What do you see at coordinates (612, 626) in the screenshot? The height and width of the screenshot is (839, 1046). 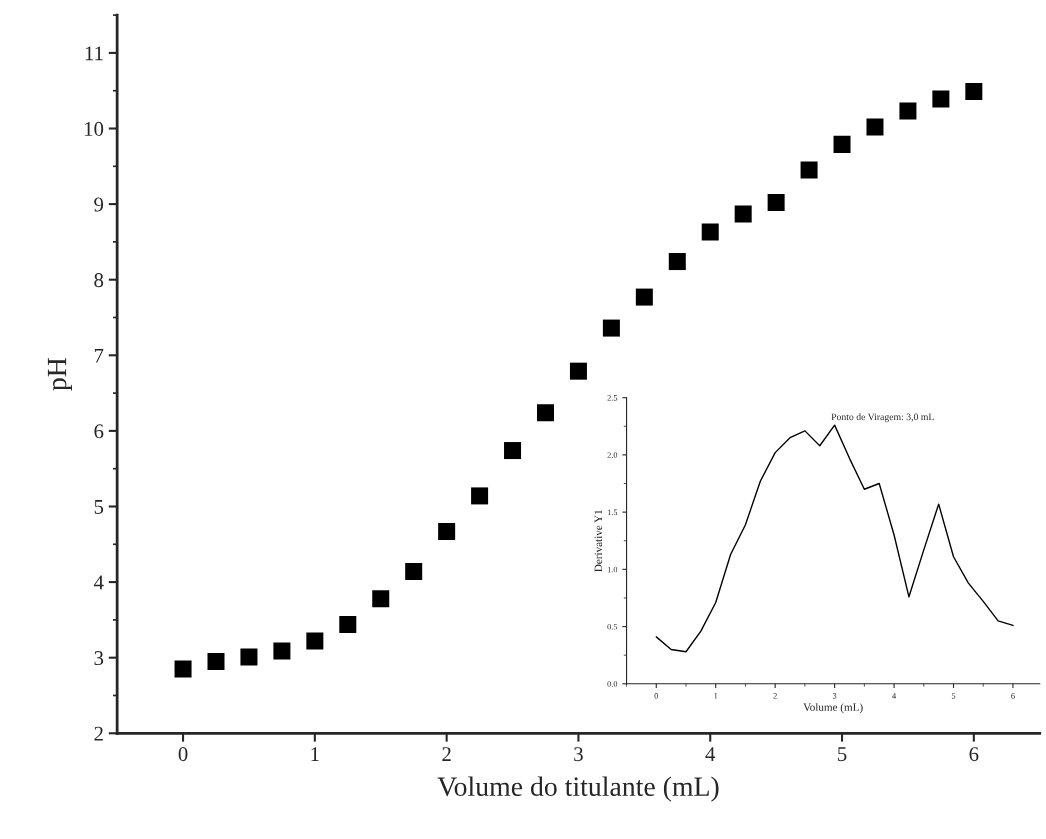 I see `y-tick-label: 0.5` at bounding box center [612, 626].